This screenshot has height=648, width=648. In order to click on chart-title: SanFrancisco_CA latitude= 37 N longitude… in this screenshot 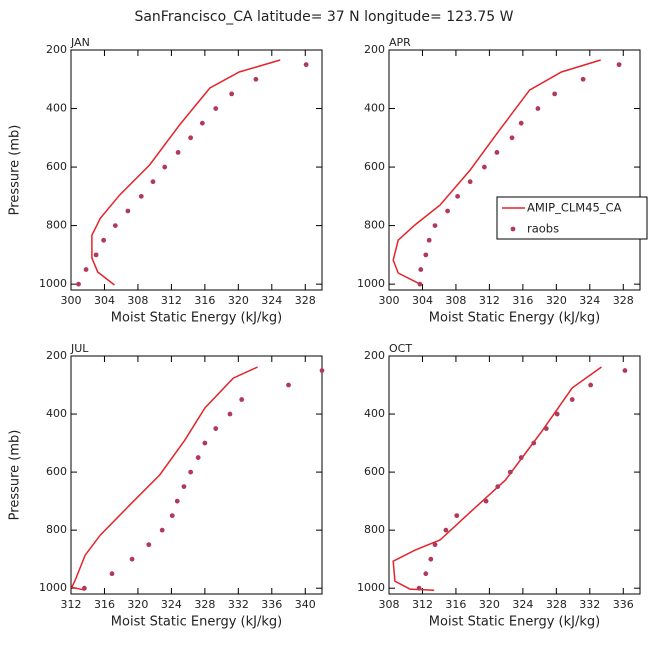, I will do `click(323, 17)`.